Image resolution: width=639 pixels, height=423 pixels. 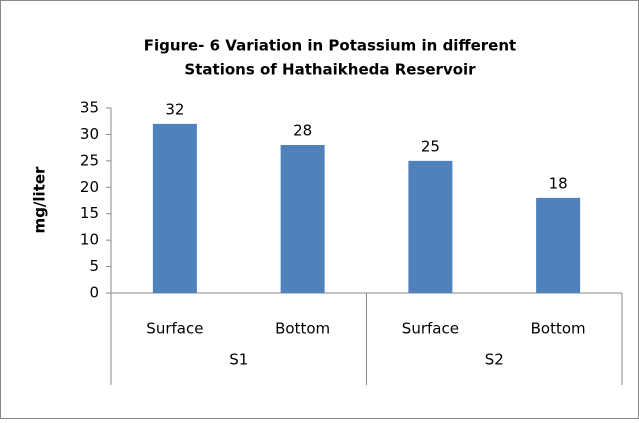 What do you see at coordinates (558, 183) in the screenshot?
I see `data-label: 18` at bounding box center [558, 183].